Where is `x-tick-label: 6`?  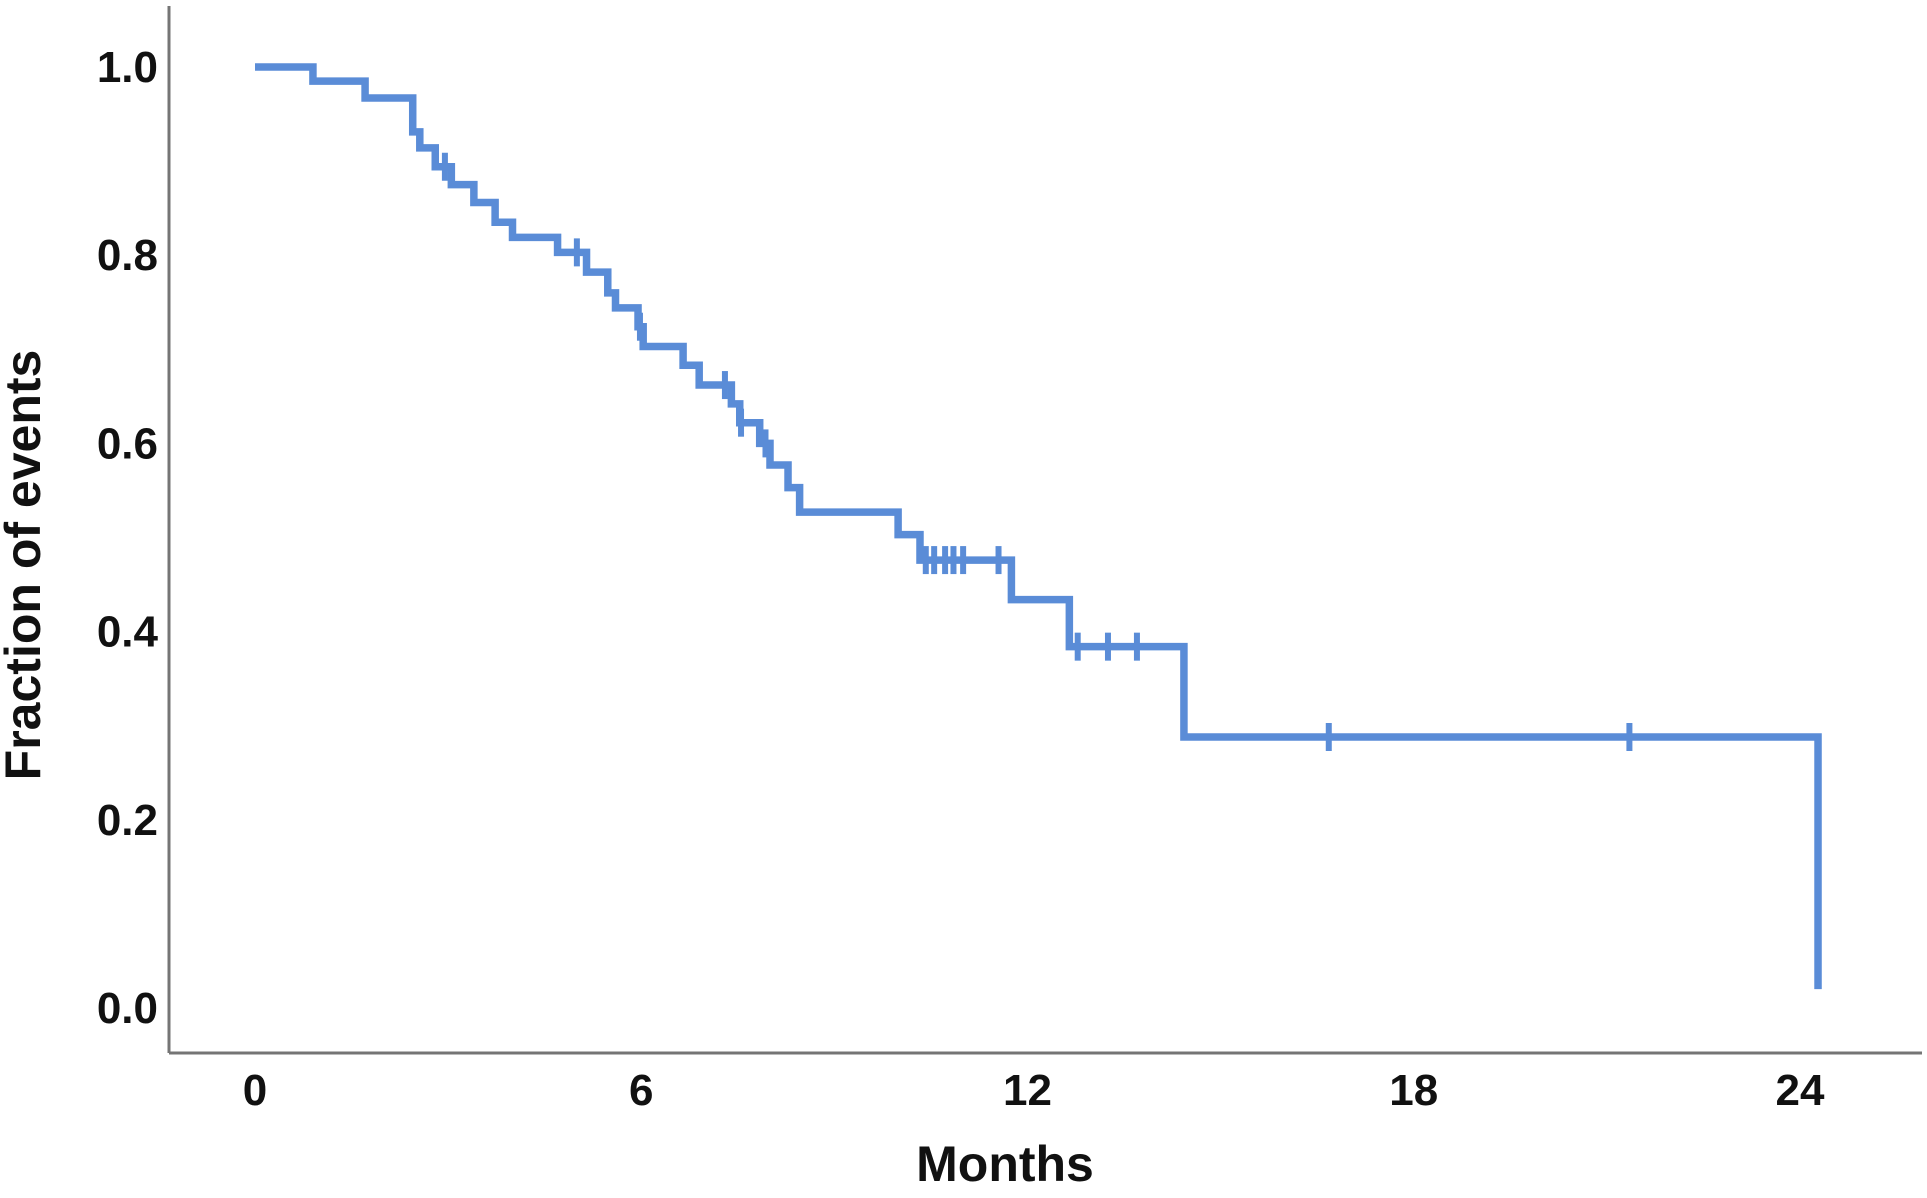
x-tick-label: 6 is located at coordinates (641, 1090).